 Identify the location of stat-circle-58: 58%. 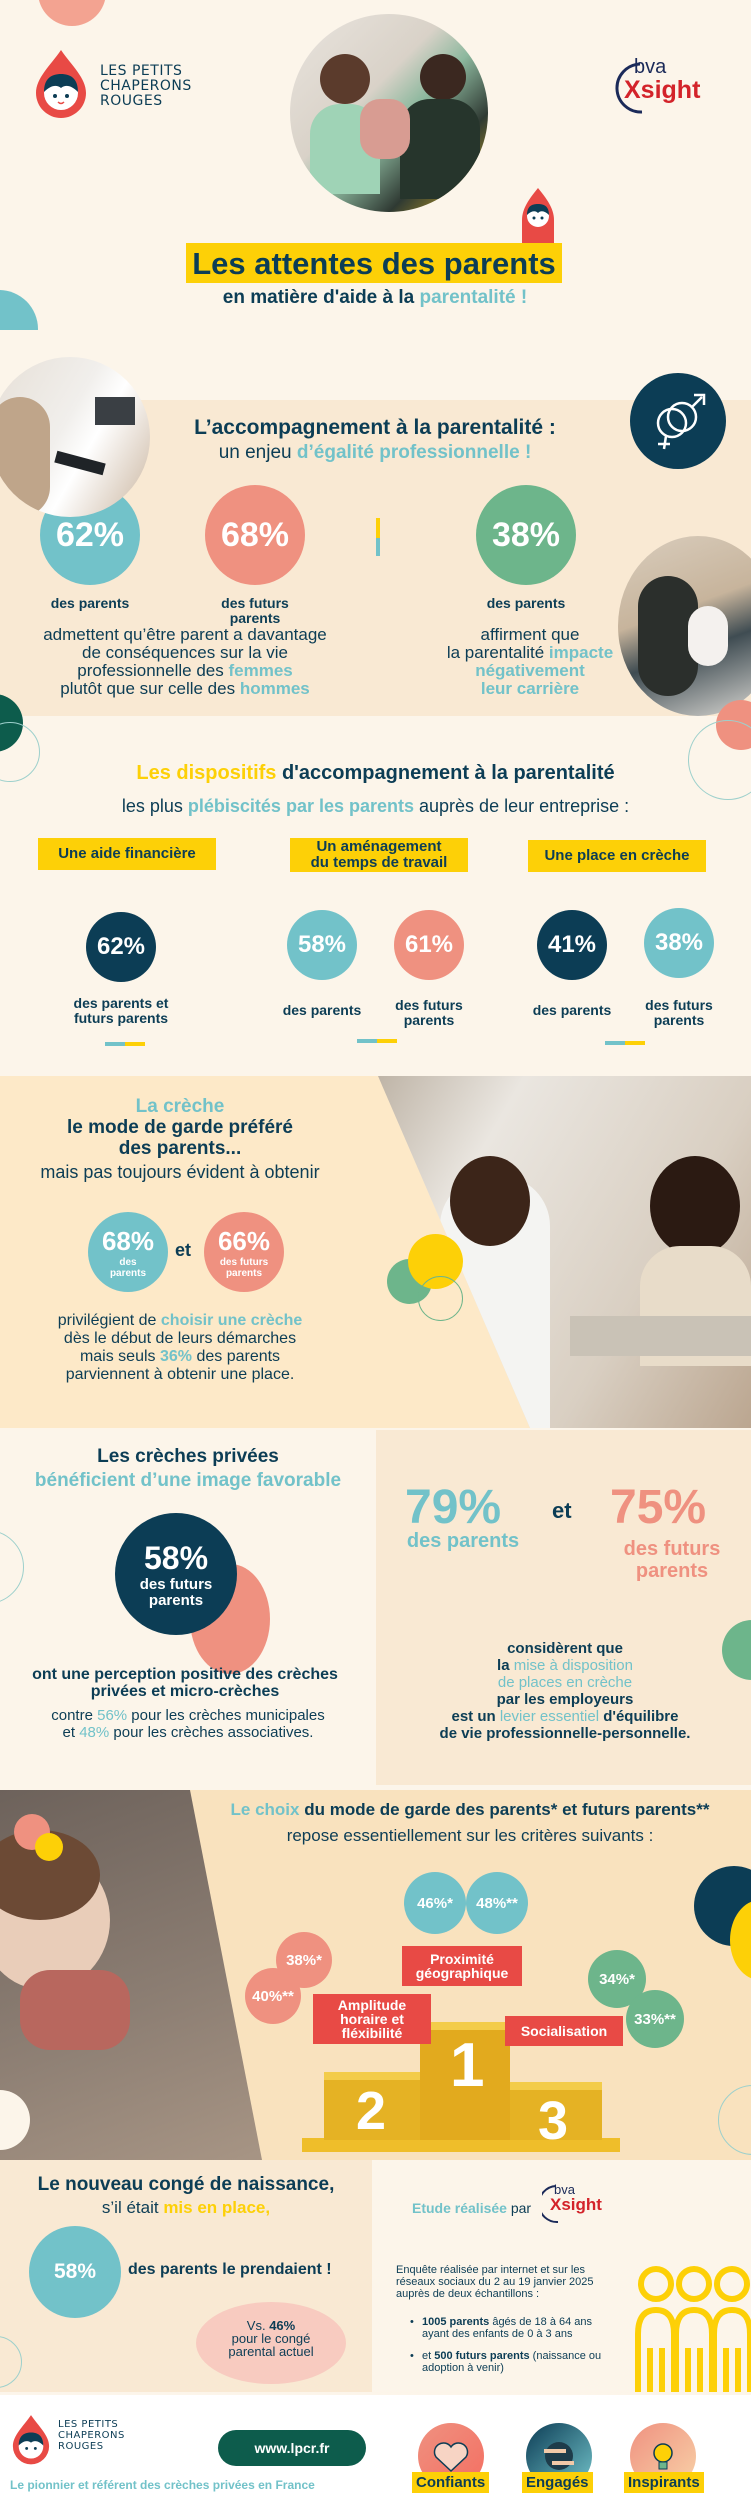
(75, 2272).